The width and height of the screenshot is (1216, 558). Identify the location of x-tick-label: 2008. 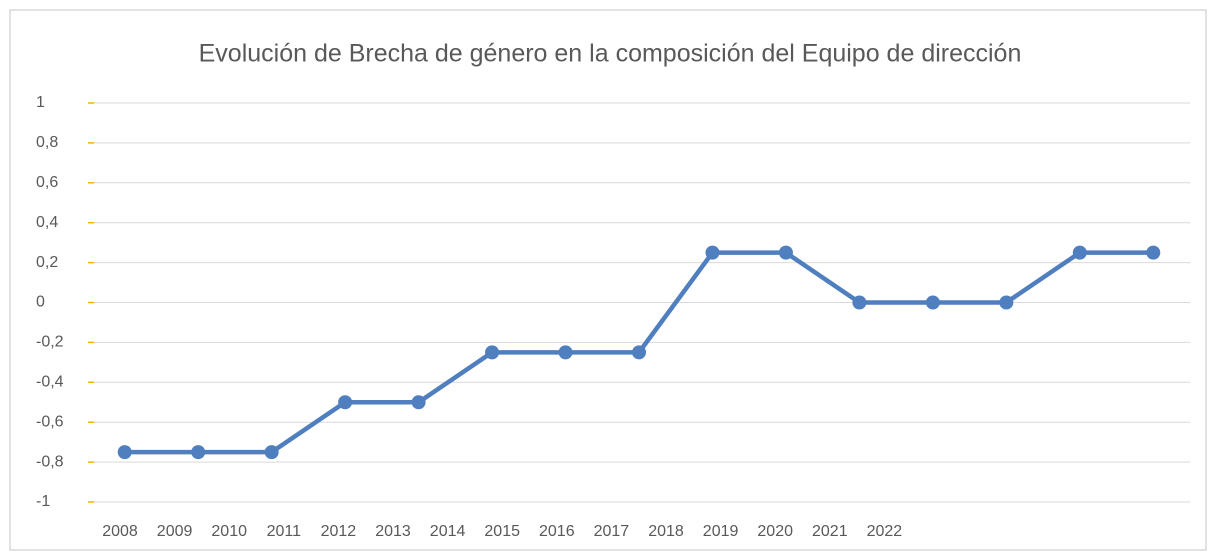
(120, 531).